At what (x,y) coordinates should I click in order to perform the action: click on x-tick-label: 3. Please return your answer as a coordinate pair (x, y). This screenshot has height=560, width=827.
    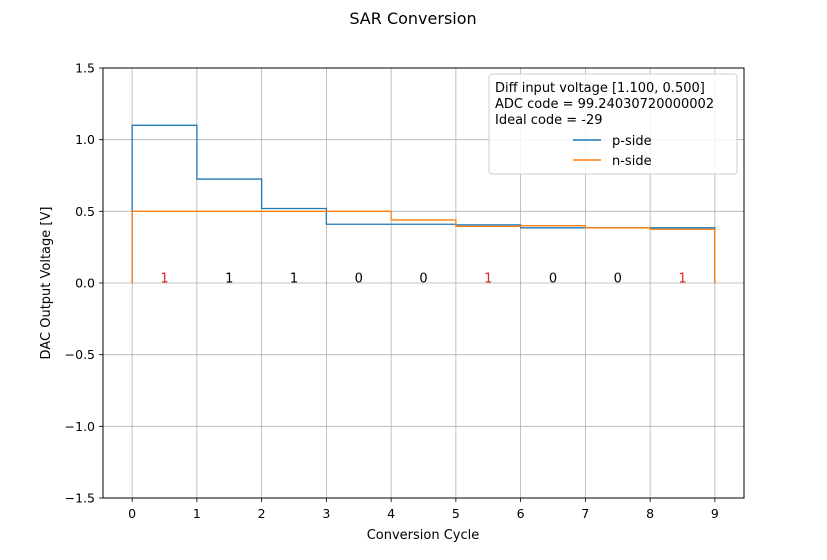
    Looking at the image, I should click on (326, 513).